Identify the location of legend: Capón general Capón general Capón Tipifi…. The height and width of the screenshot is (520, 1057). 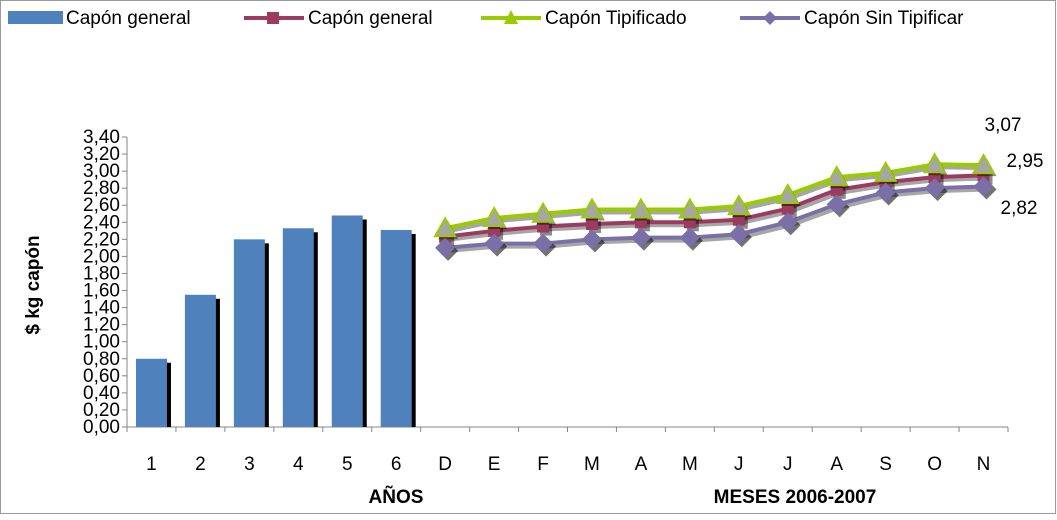
(486, 18).